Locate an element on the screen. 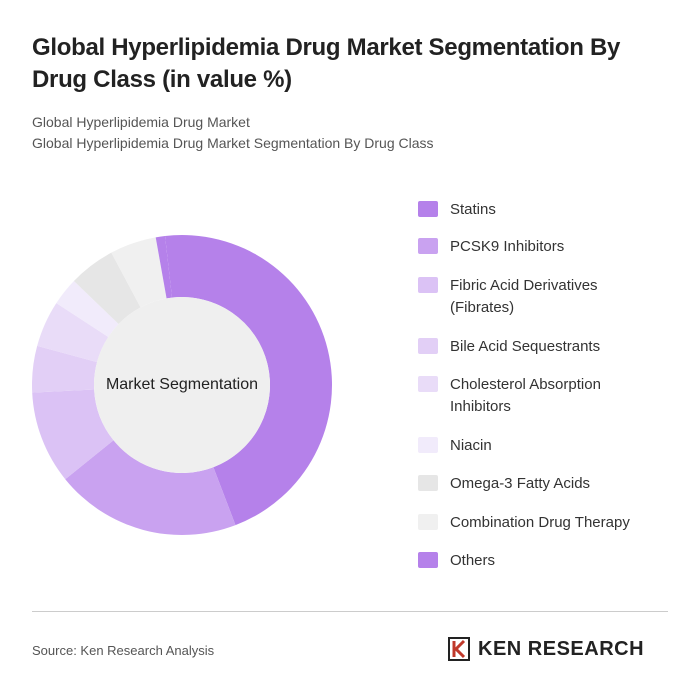 The height and width of the screenshot is (698, 700). legend-label: Statins is located at coordinates (473, 209).